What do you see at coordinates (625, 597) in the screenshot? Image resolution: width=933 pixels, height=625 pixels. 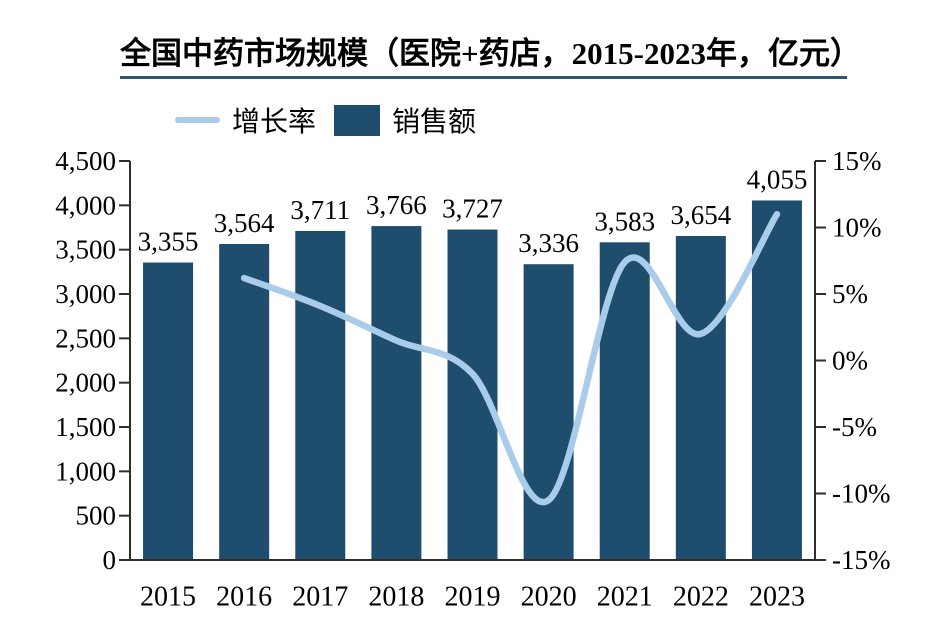 I see `x-label-2021: 2021` at bounding box center [625, 597].